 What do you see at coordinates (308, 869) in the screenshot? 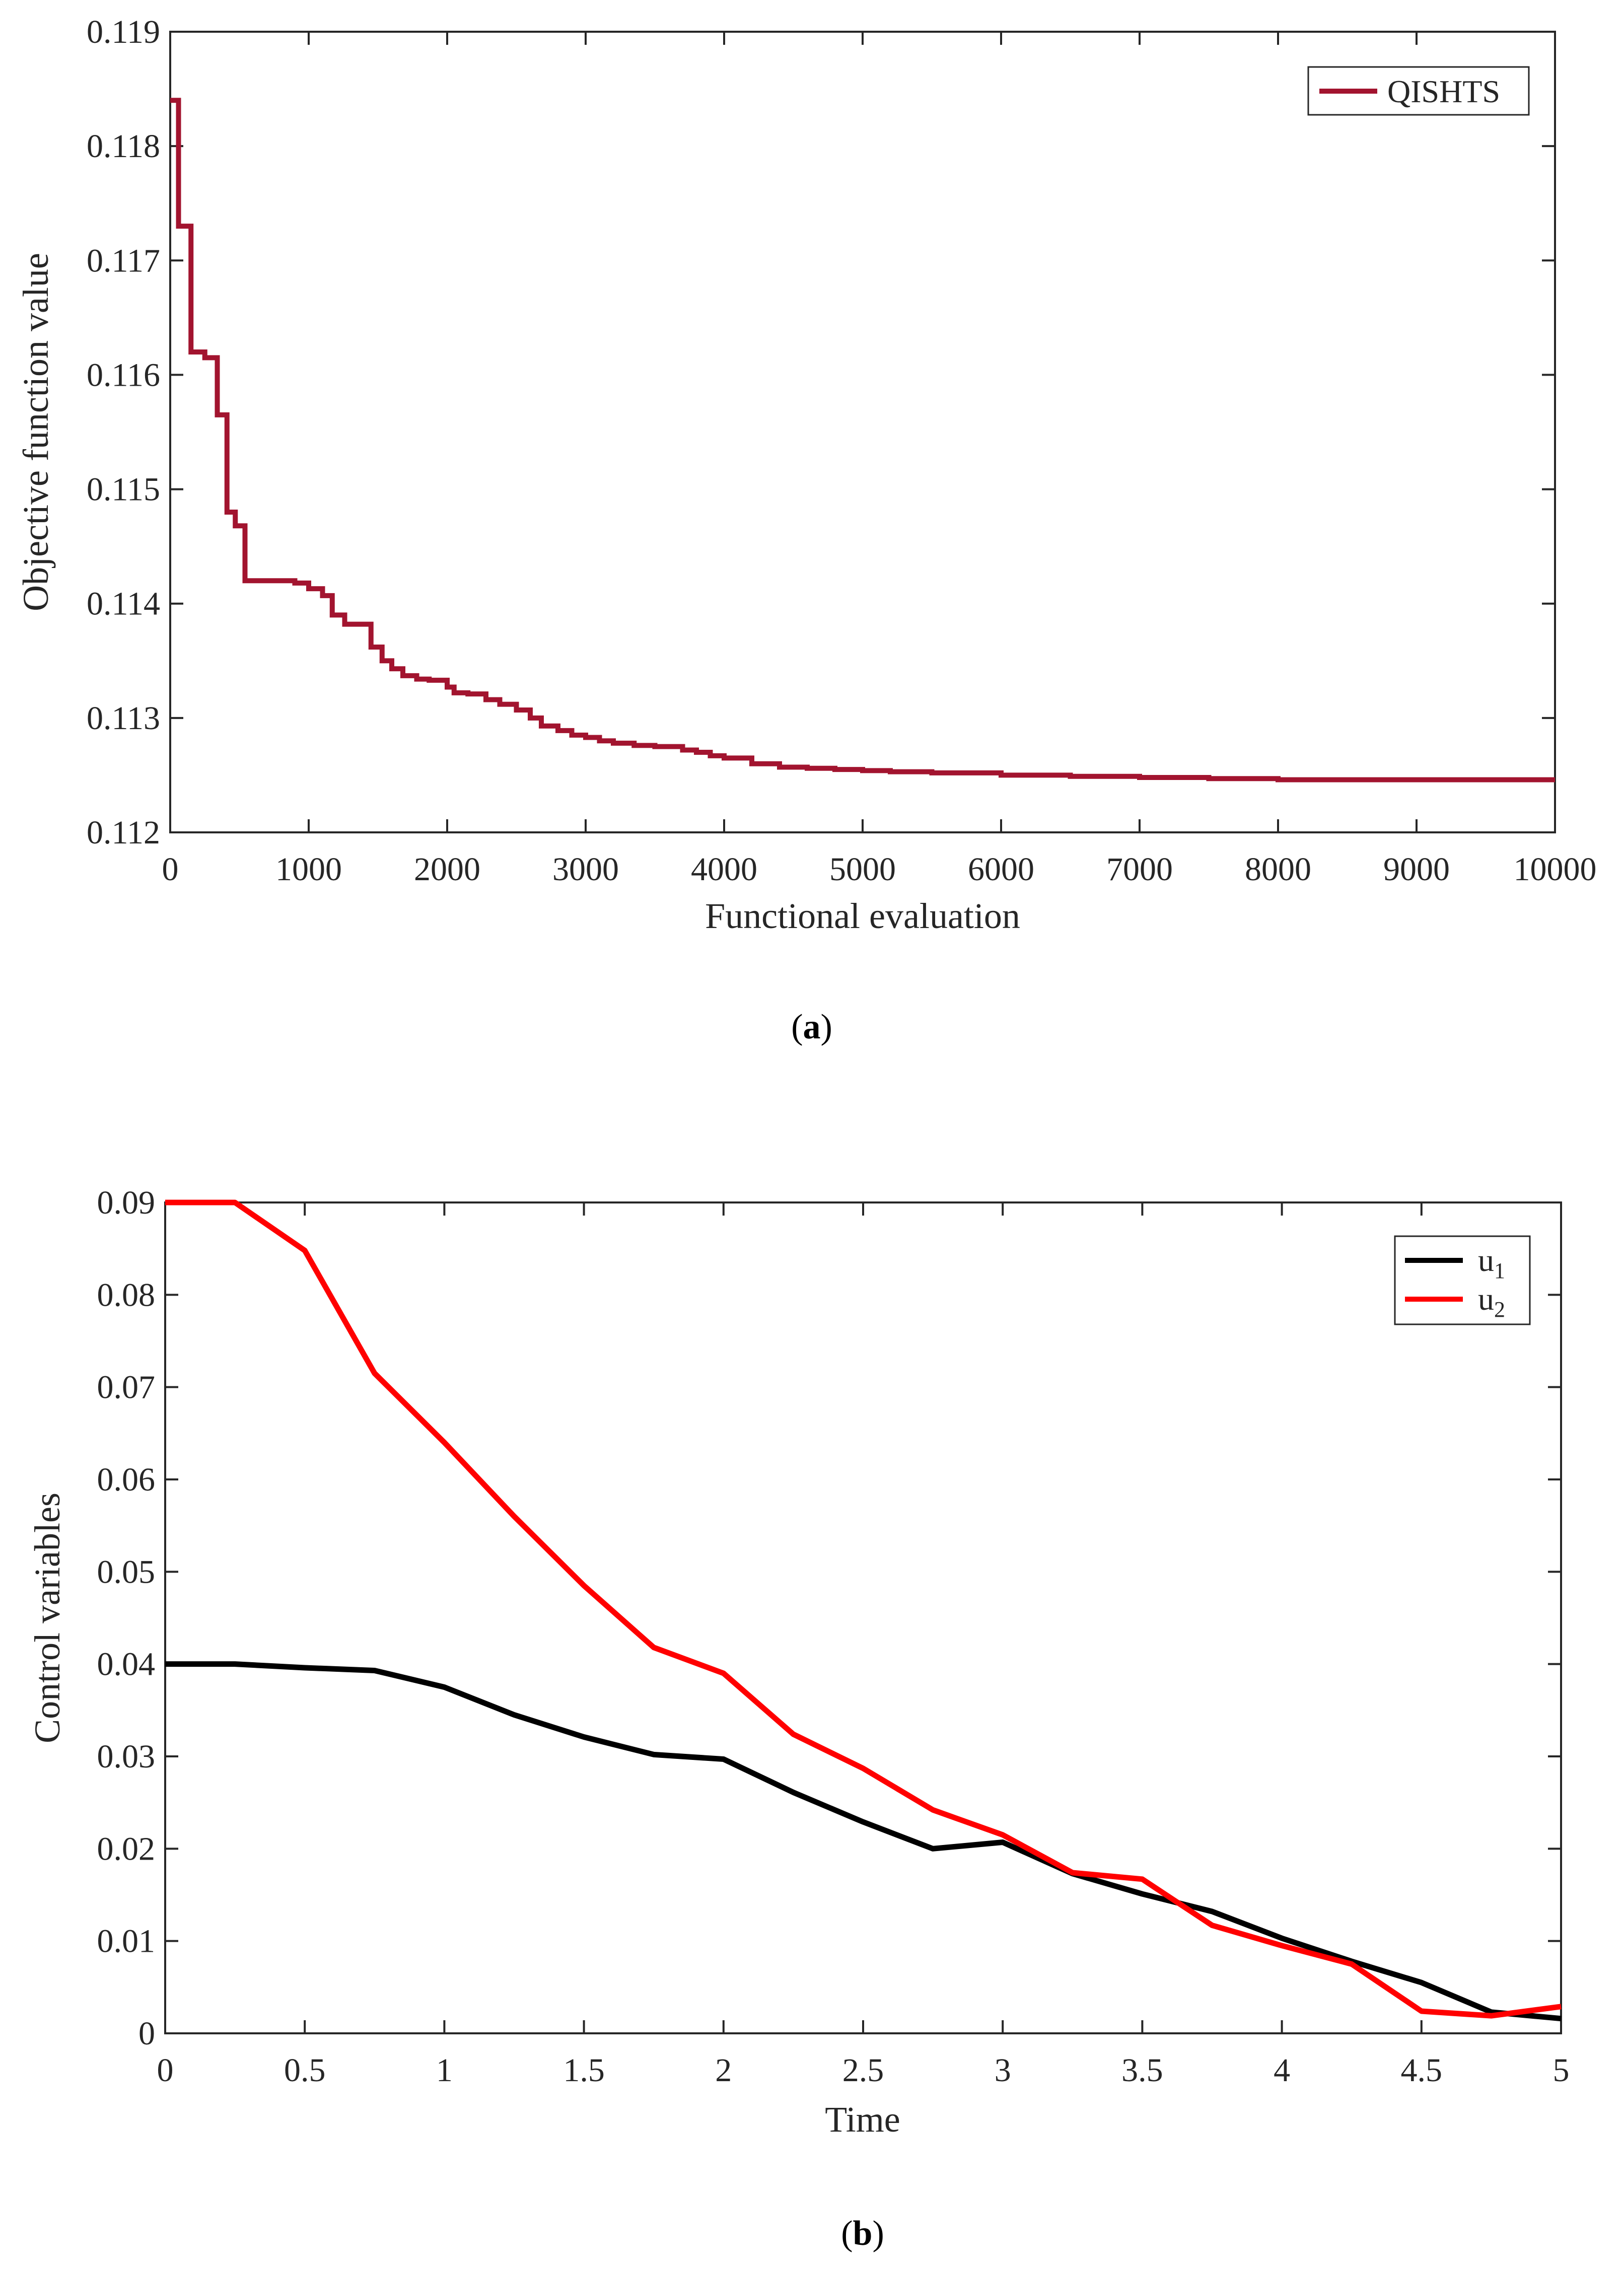
I see `x-tick-label: 1000` at bounding box center [308, 869].